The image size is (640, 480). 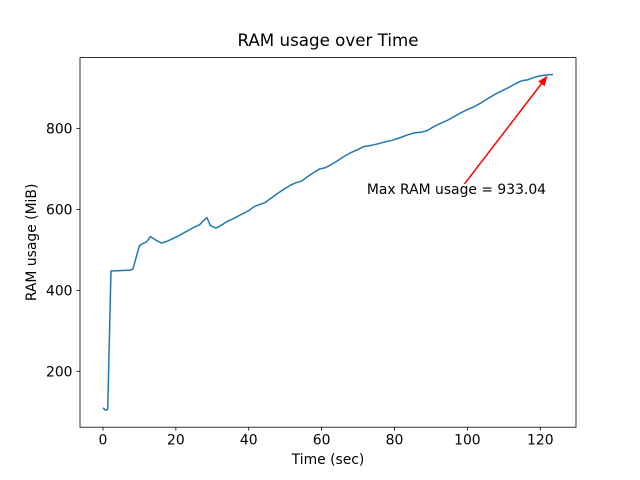 I want to click on x-axis-ticks: 0 20 40 60 80 100 120, so click(x=326, y=438).